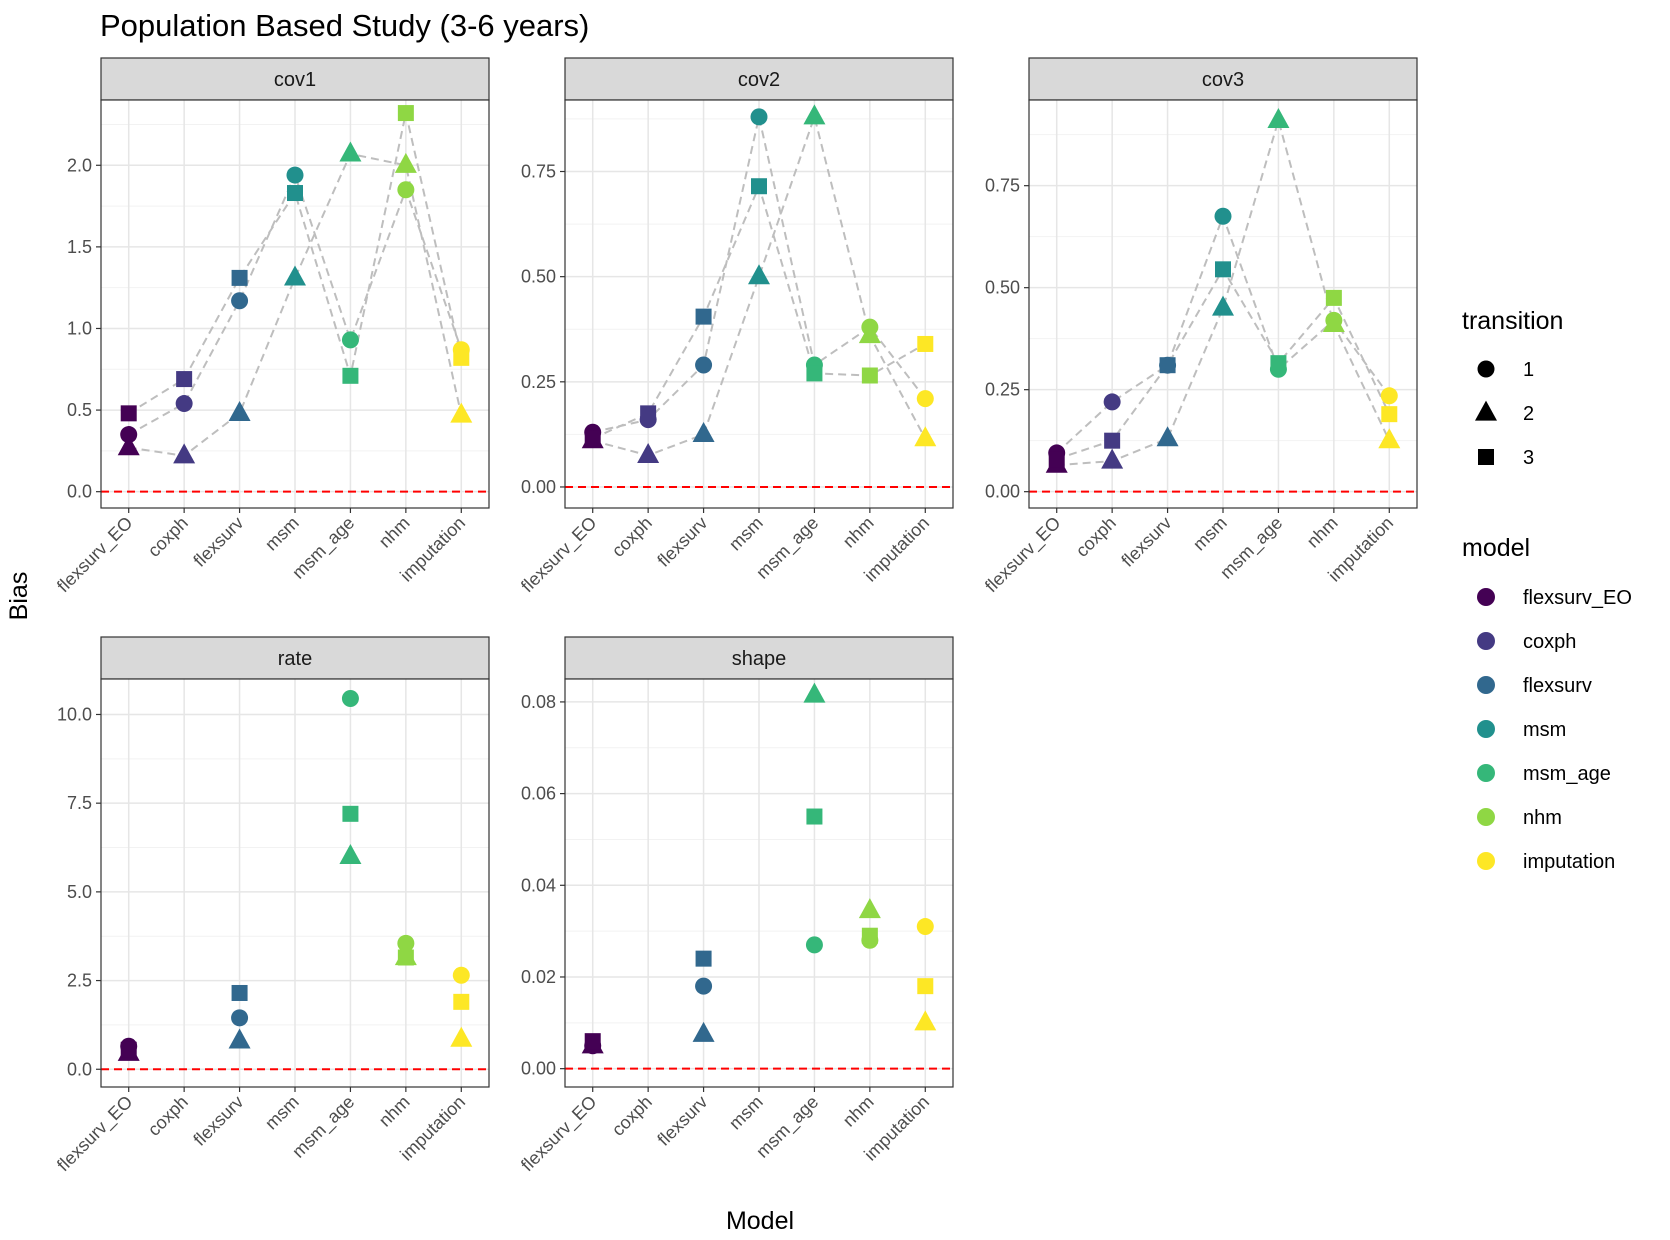 The height and width of the screenshot is (1240, 1670). Describe the element at coordinates (1528, 414) in the screenshot. I see `legend-label-transition: 2` at that location.